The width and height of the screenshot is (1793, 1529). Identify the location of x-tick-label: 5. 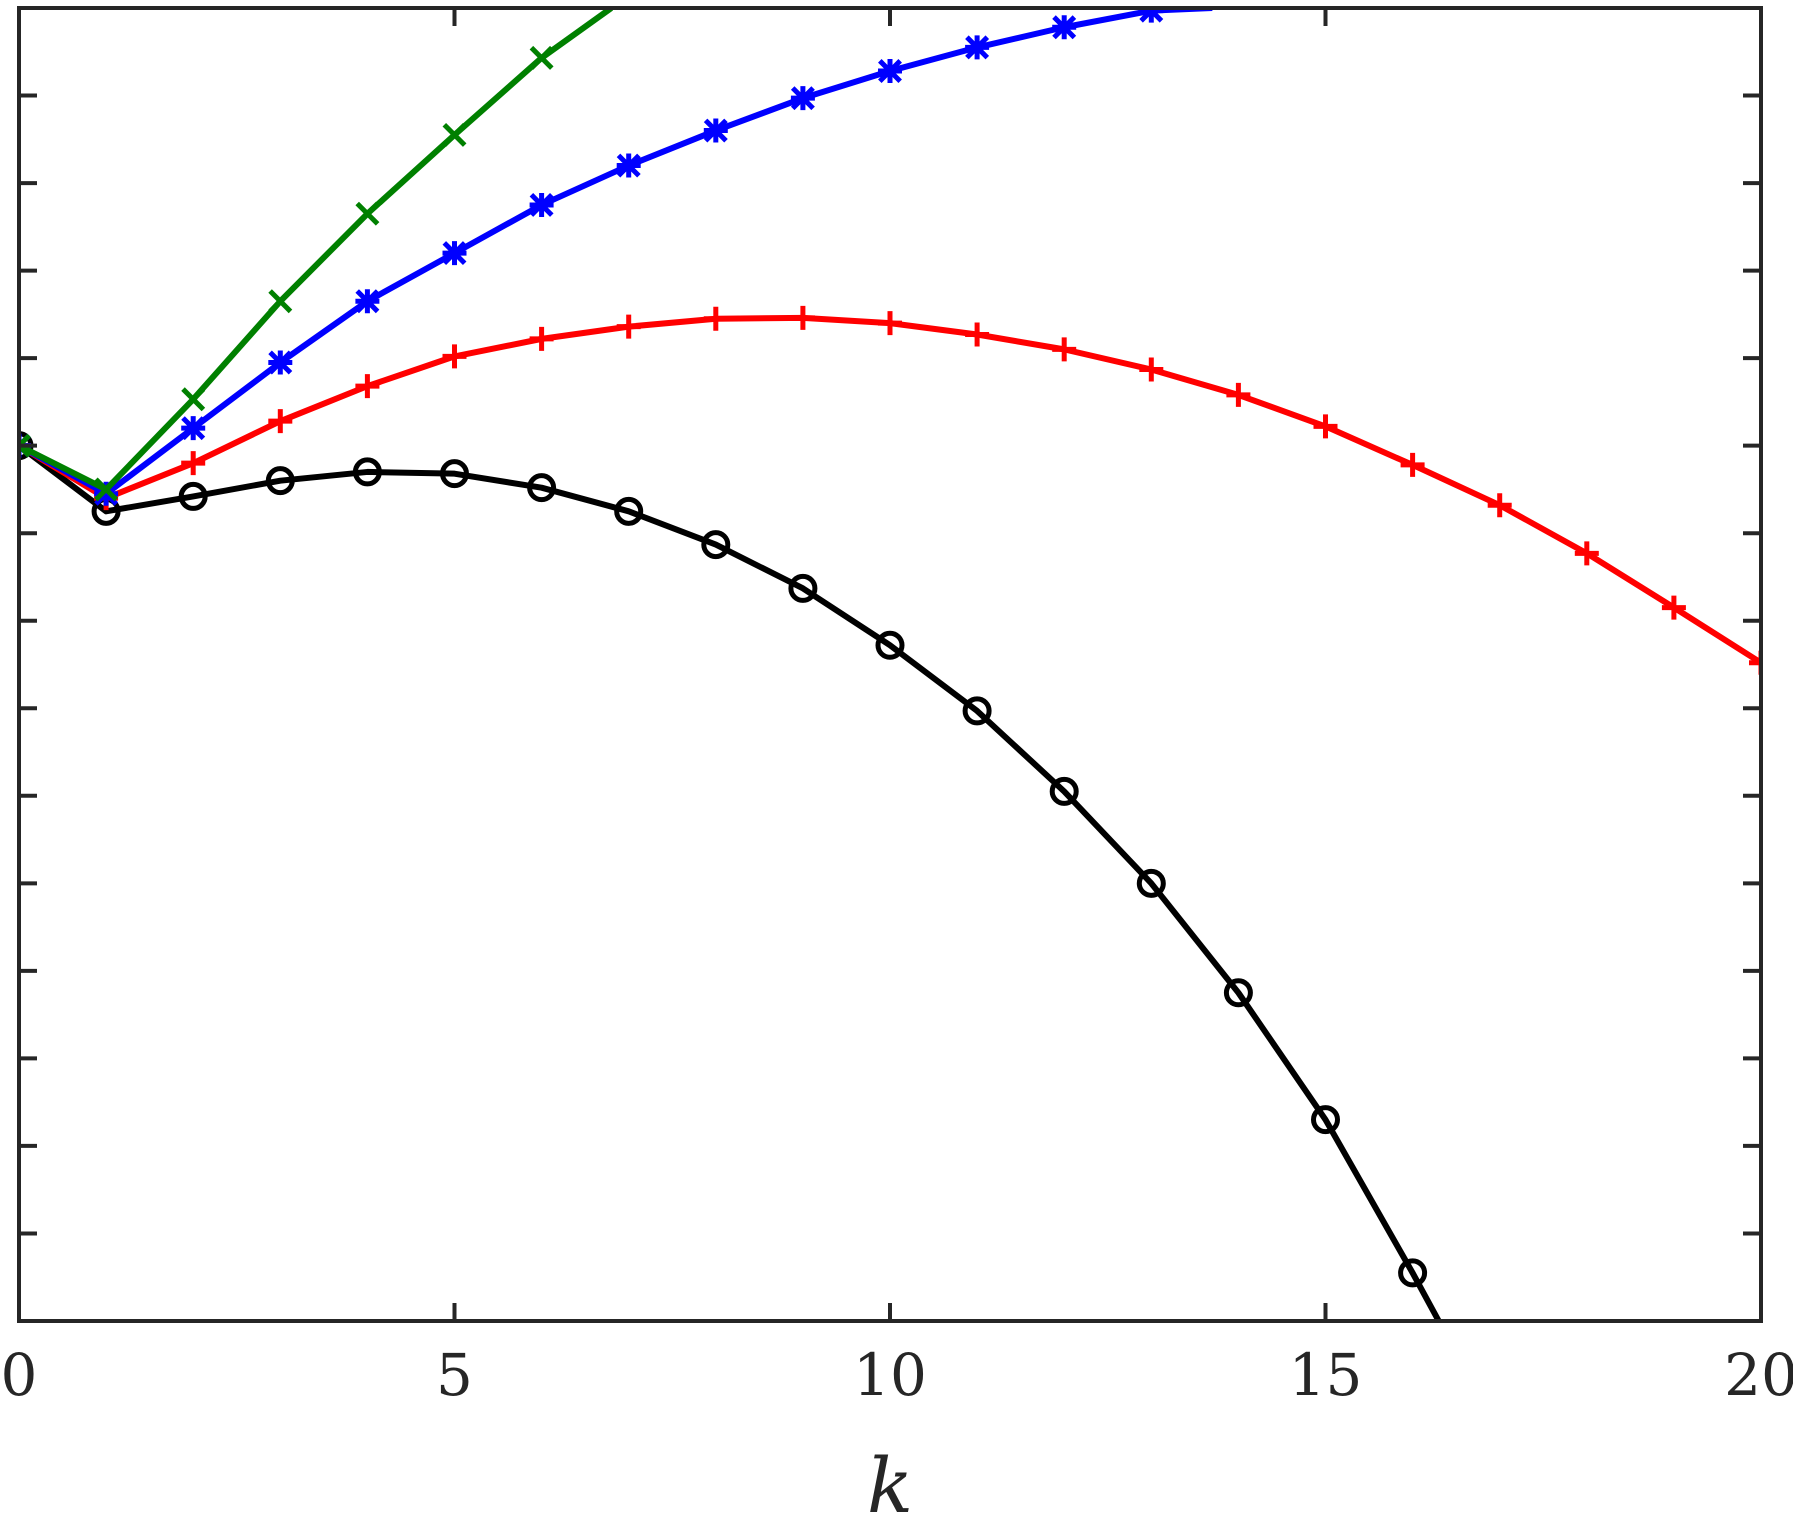
(454, 1375).